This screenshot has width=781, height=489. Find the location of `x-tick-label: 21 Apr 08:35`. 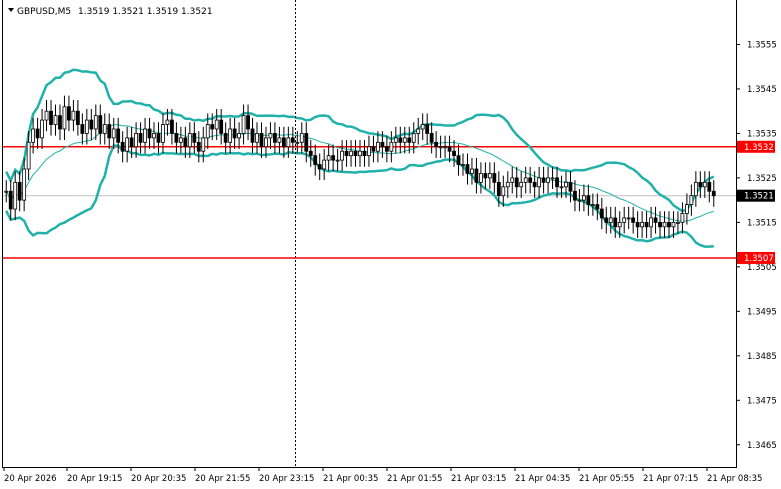

x-tick-label: 21 Apr 08:35 is located at coordinates (734, 479).